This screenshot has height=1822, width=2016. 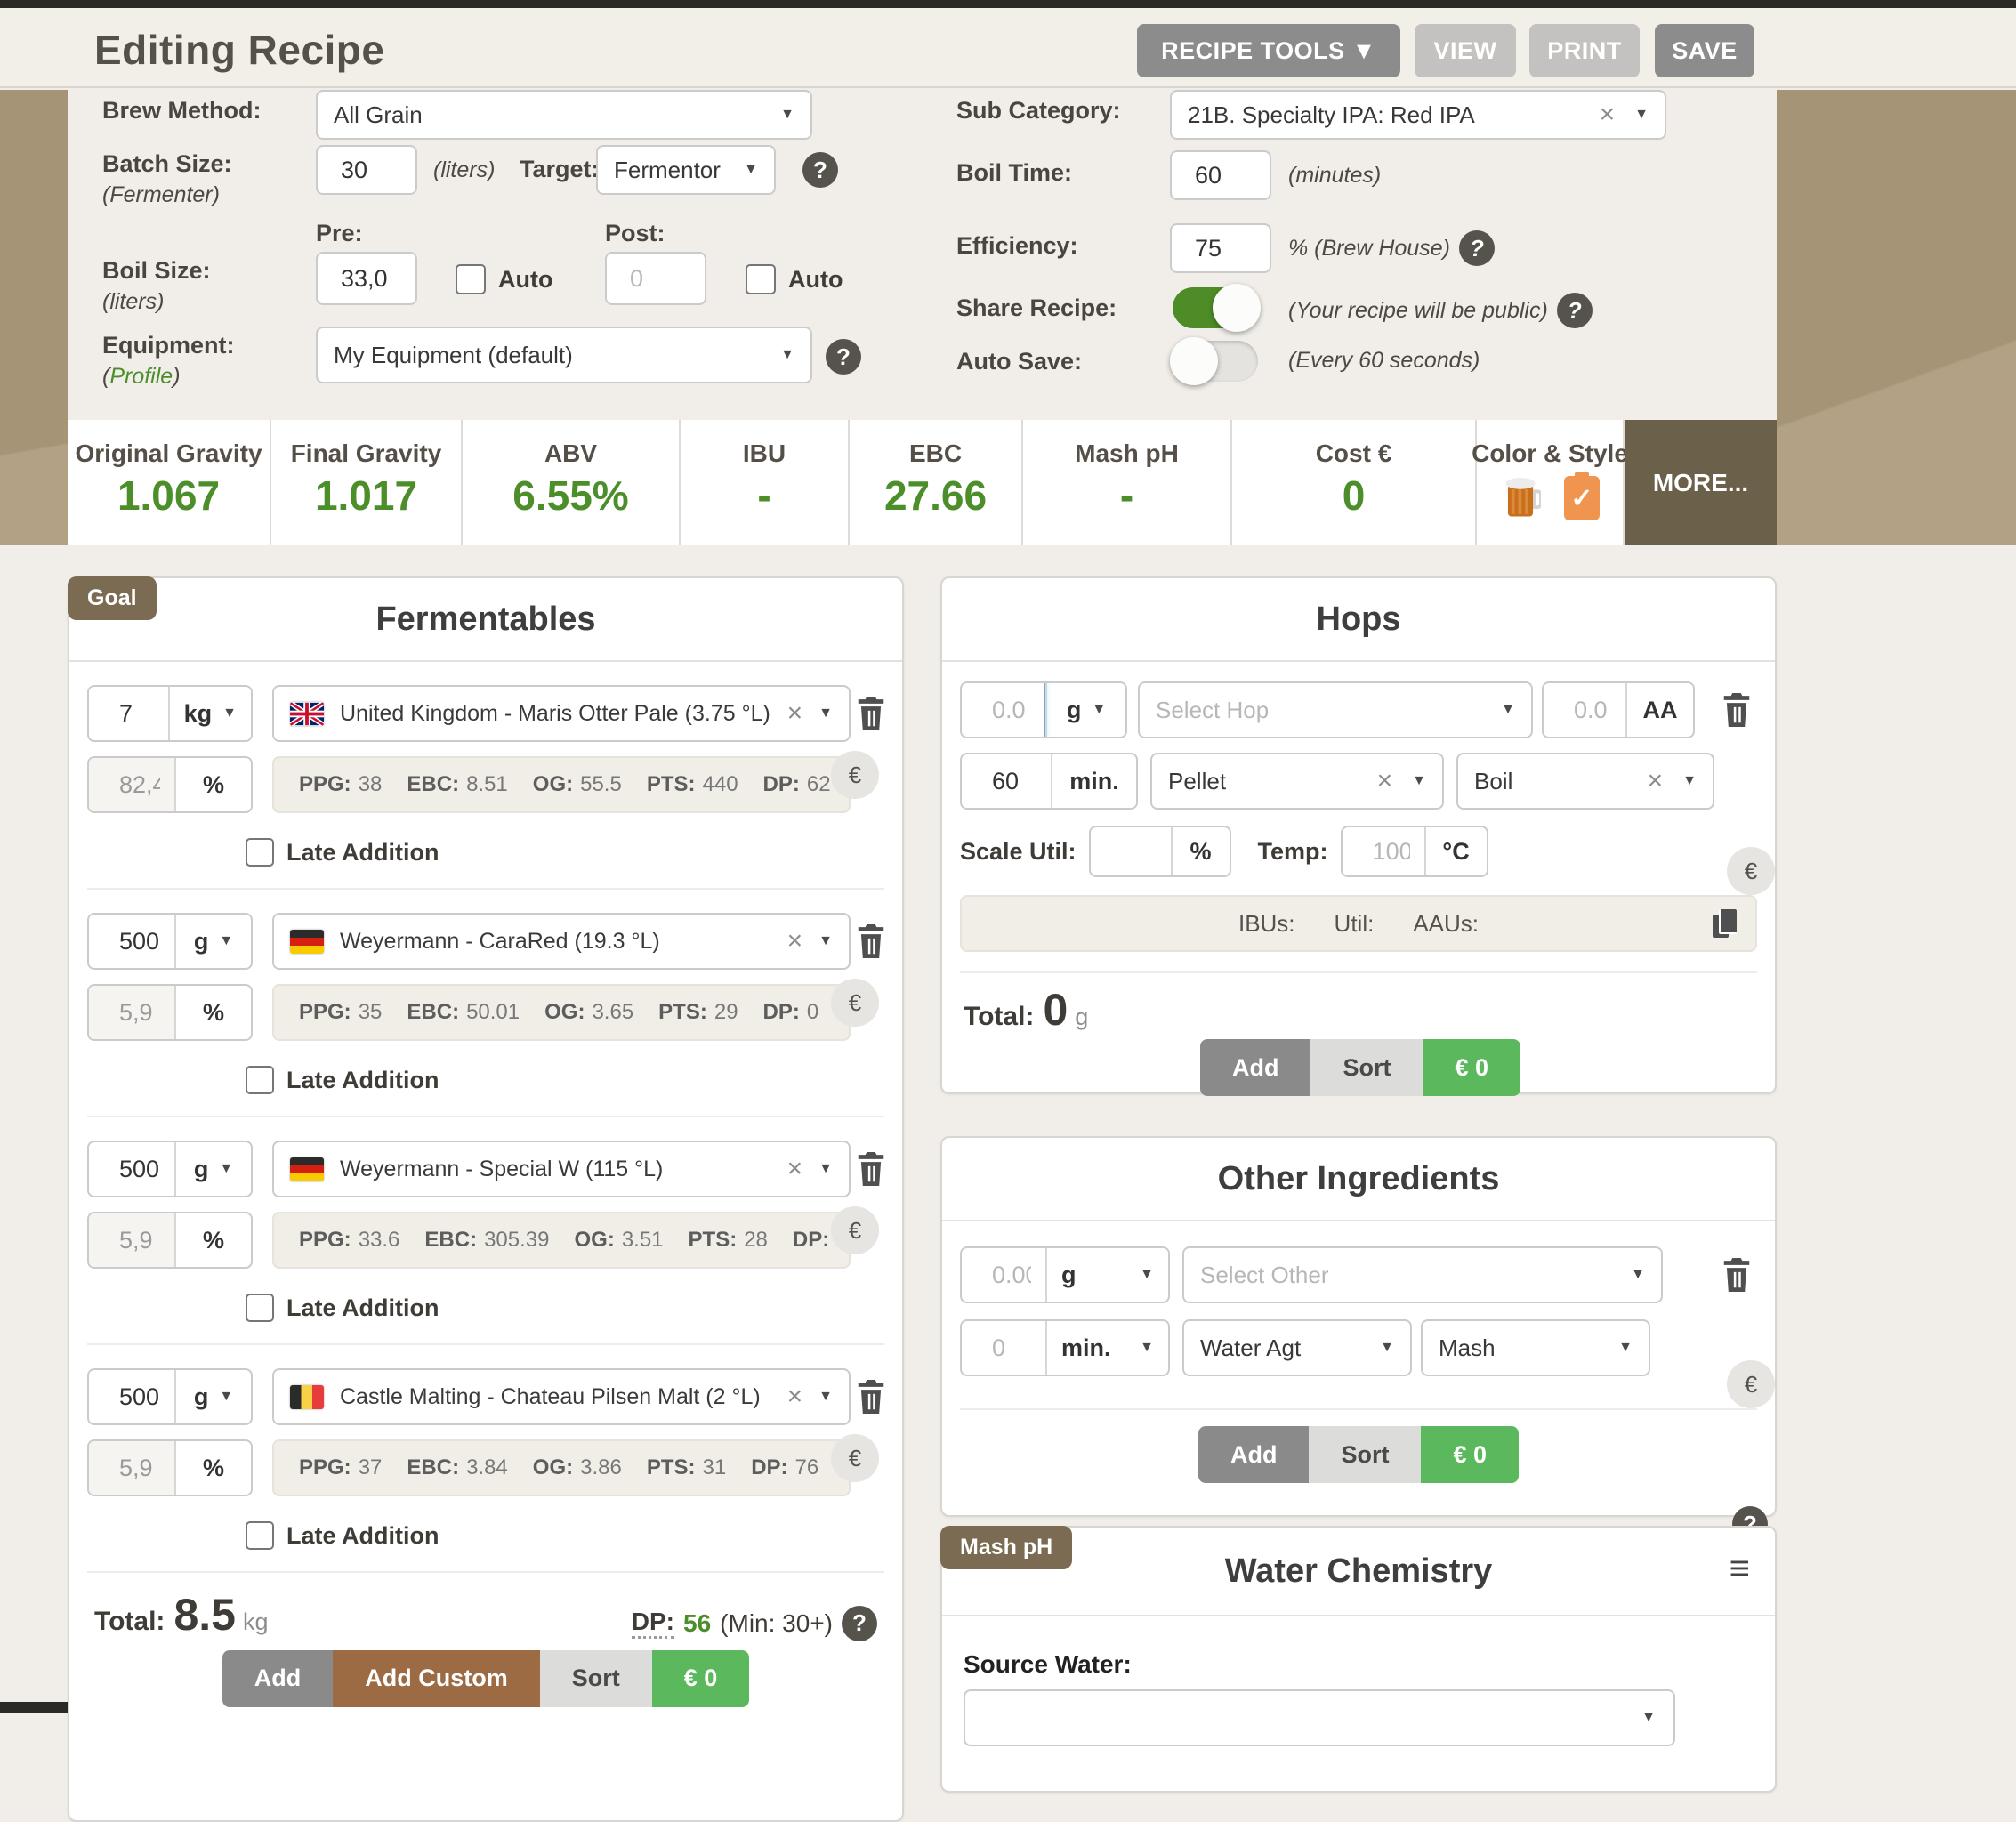 What do you see at coordinates (1574, 311) in the screenshot?
I see `share-help-icon: ?` at bounding box center [1574, 311].